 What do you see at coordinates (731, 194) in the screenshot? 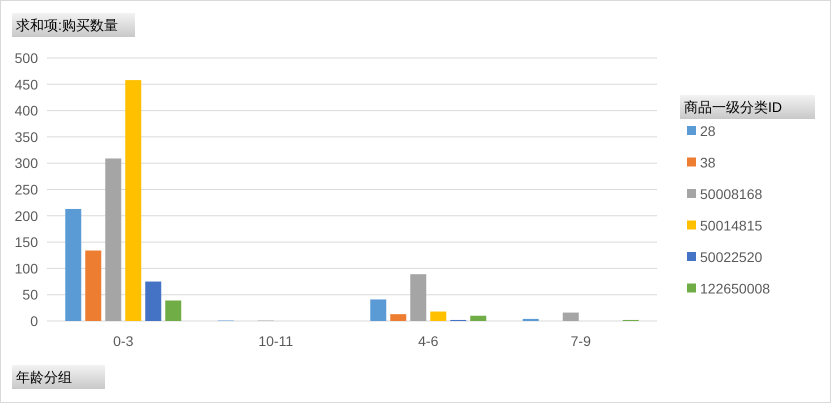
I see `legend-label: 50008168` at bounding box center [731, 194].